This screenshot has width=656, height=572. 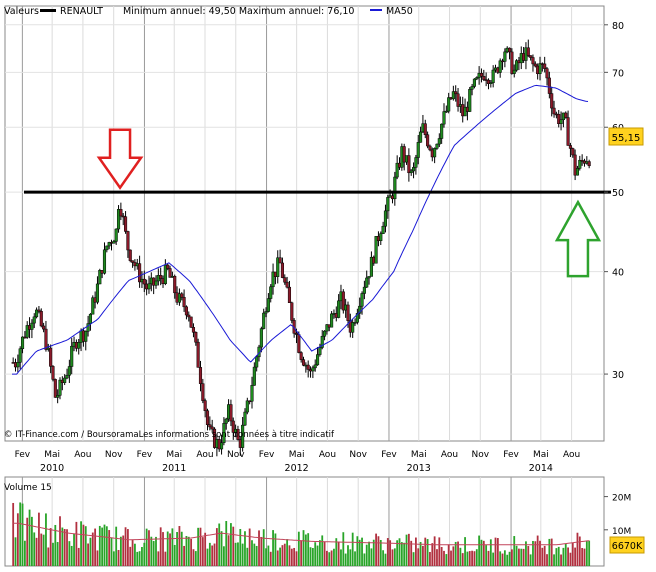 What do you see at coordinates (618, 193) in the screenshot?
I see `price-ytick-label: 50` at bounding box center [618, 193].